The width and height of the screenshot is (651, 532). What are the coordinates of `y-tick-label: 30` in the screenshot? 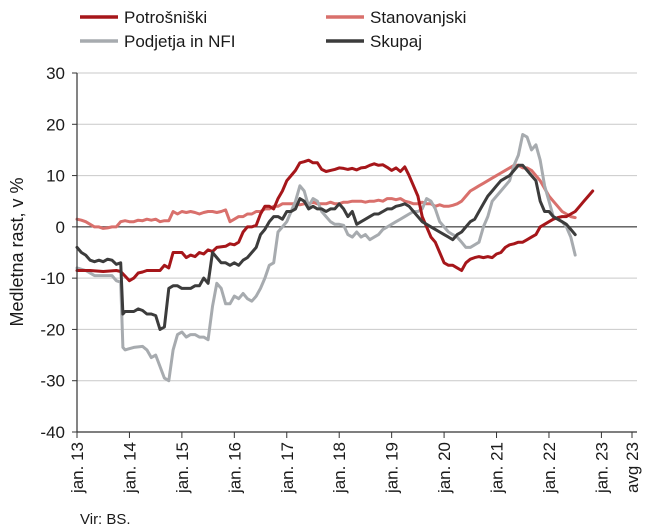 It's located at (55, 73).